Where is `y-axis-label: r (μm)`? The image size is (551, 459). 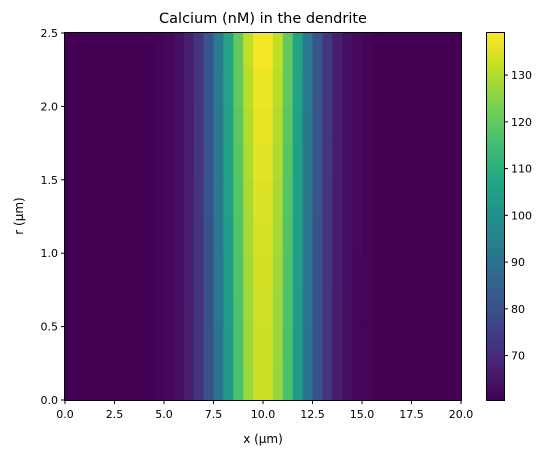 y-axis-label: r (μm) is located at coordinates (19, 215).